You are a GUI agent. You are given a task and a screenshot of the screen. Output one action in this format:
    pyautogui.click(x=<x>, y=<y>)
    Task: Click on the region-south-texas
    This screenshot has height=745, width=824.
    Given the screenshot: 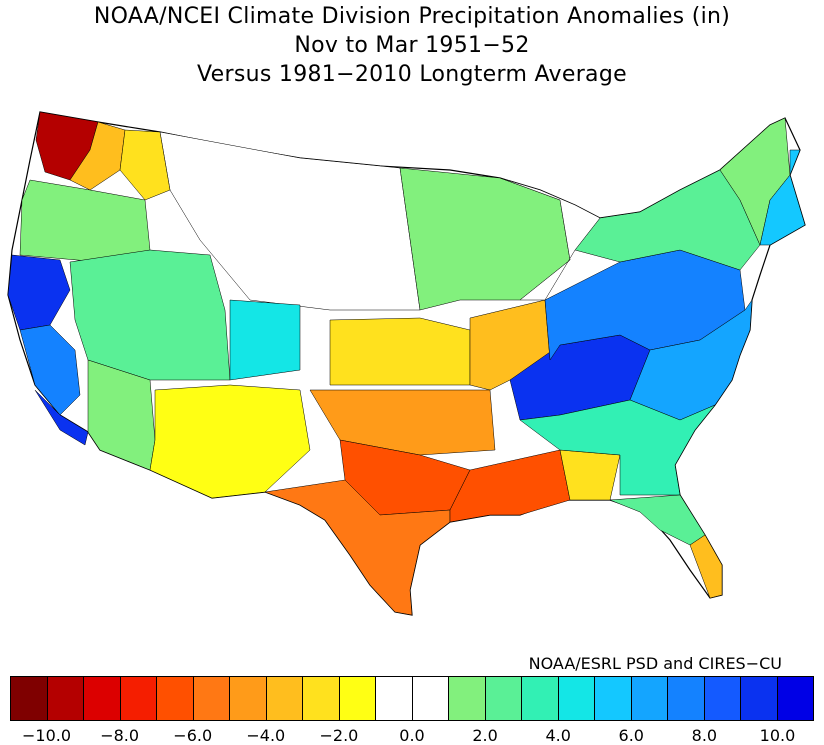 What is the action you would take?
    pyautogui.click(x=357, y=547)
    